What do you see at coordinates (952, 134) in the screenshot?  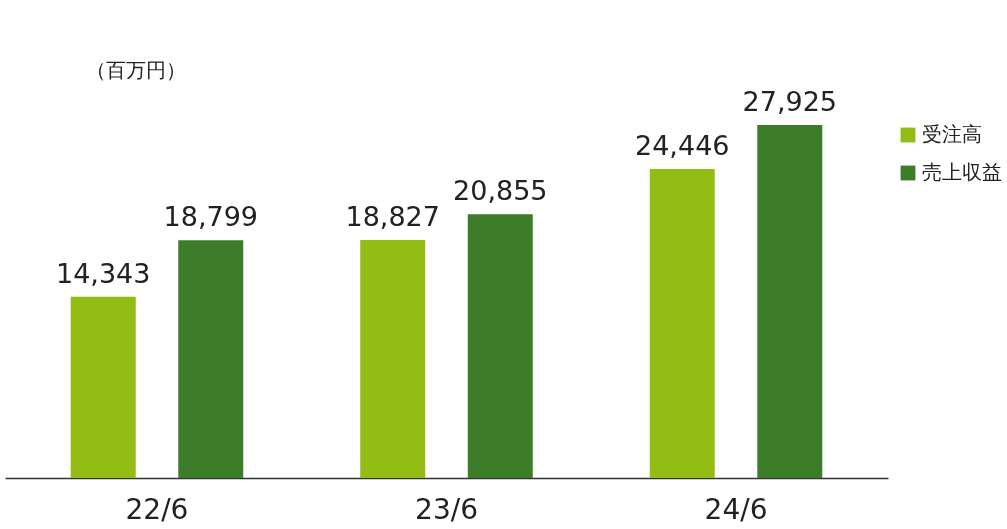 I see `legend-label: 受注高` at bounding box center [952, 134].